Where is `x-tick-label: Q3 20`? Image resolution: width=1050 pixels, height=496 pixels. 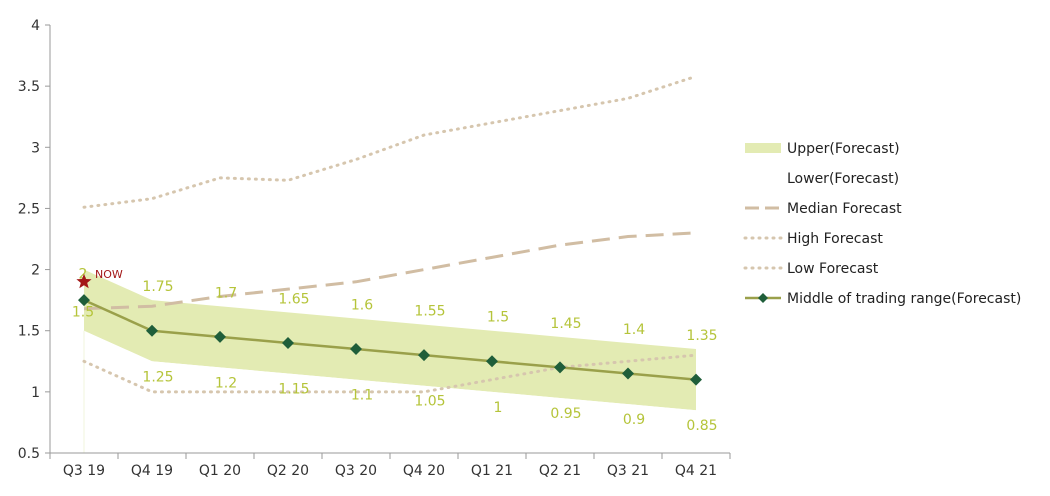
x-tick-label: Q3 20 is located at coordinates (356, 471).